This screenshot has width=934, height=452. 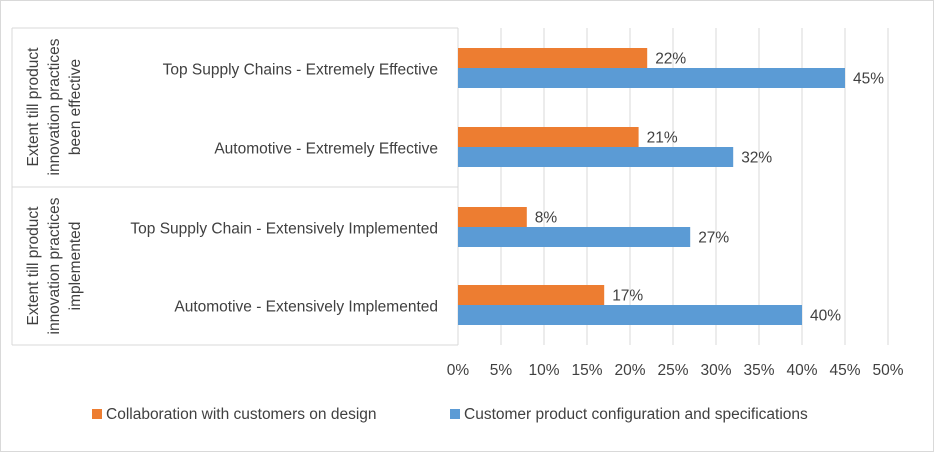 I want to click on x-tick-label: 50%, so click(x=887, y=370).